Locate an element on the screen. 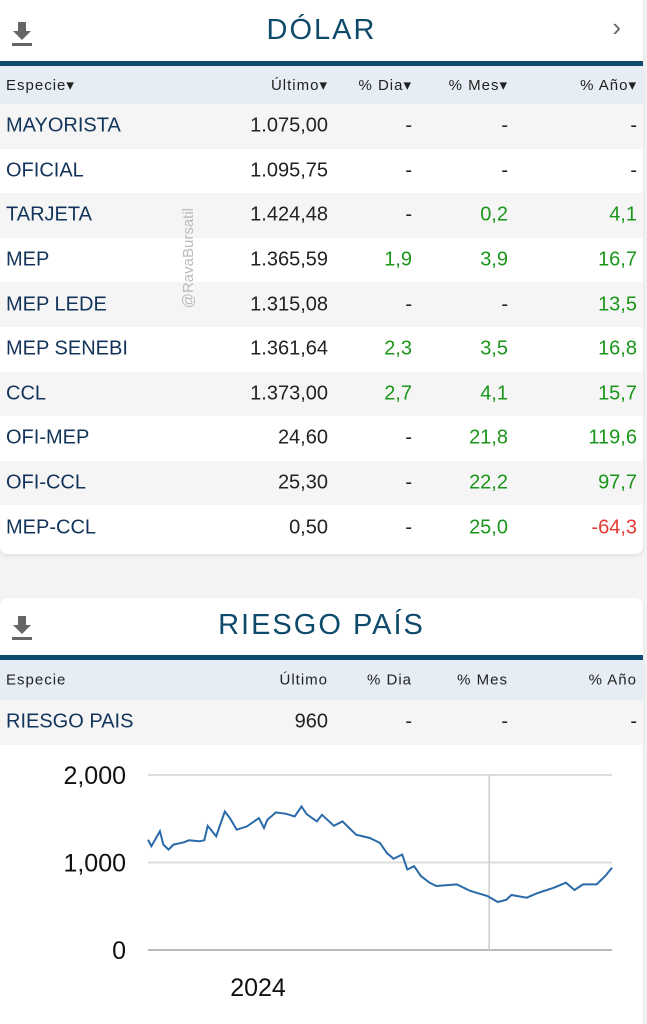 This screenshot has width=647, height=1024. cell-ultimo: 1.424,48 is located at coordinates (289, 214).